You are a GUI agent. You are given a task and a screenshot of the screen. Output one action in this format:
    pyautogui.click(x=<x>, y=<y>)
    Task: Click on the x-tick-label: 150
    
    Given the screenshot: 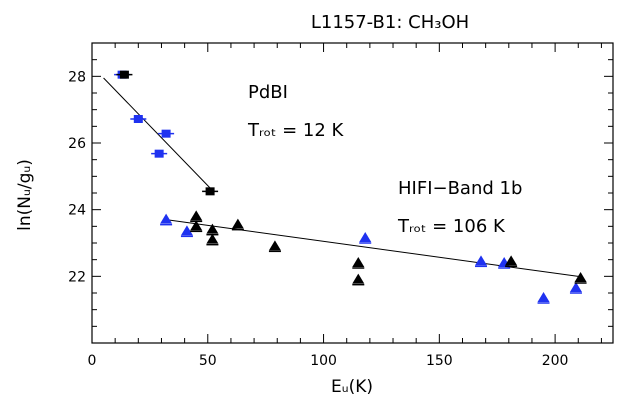 What is the action you would take?
    pyautogui.click(x=439, y=361)
    